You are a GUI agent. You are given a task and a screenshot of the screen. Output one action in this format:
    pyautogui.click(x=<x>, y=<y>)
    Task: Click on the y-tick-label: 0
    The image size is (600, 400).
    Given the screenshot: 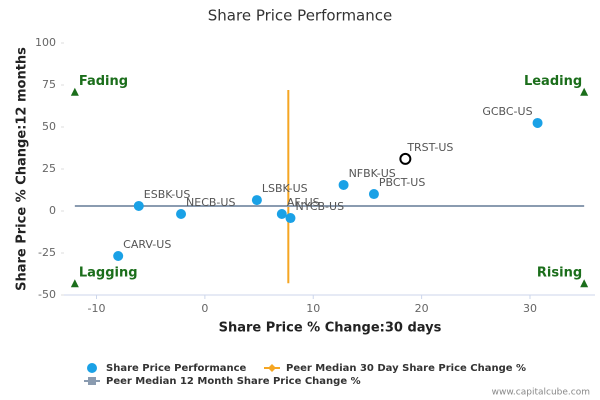 What is the action you would take?
    pyautogui.click(x=52, y=210)
    